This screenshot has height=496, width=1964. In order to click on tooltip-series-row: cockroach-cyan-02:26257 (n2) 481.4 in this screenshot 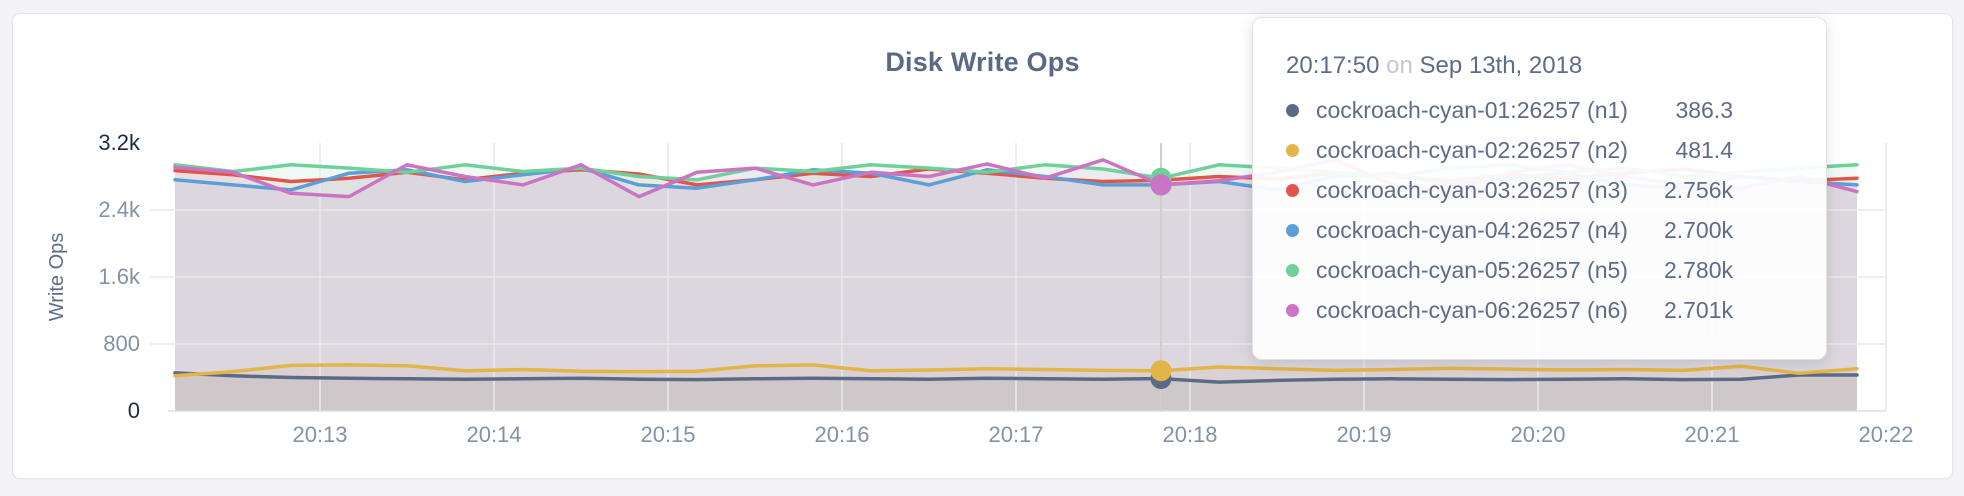, I will do `click(1539, 150)`.